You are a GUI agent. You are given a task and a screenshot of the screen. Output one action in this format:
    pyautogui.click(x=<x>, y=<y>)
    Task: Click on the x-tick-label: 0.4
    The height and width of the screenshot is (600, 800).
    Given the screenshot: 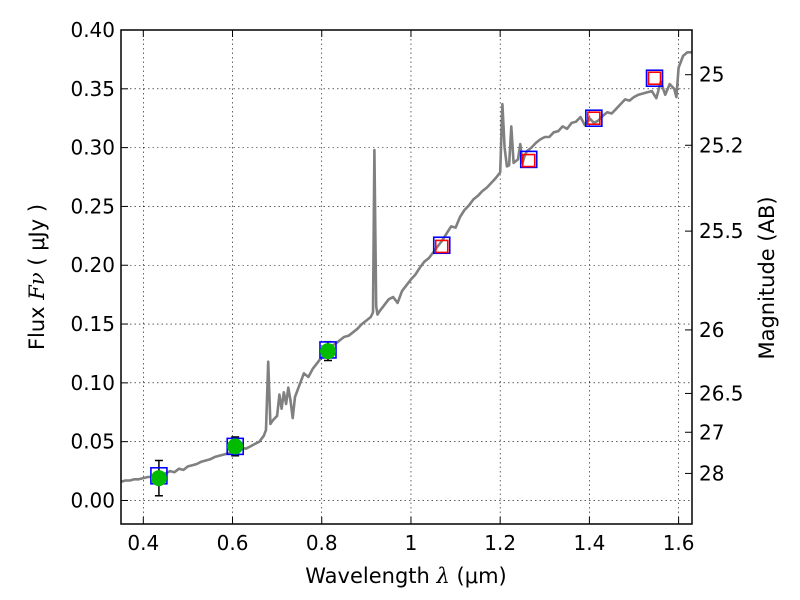 What is the action you would take?
    pyautogui.click(x=143, y=543)
    